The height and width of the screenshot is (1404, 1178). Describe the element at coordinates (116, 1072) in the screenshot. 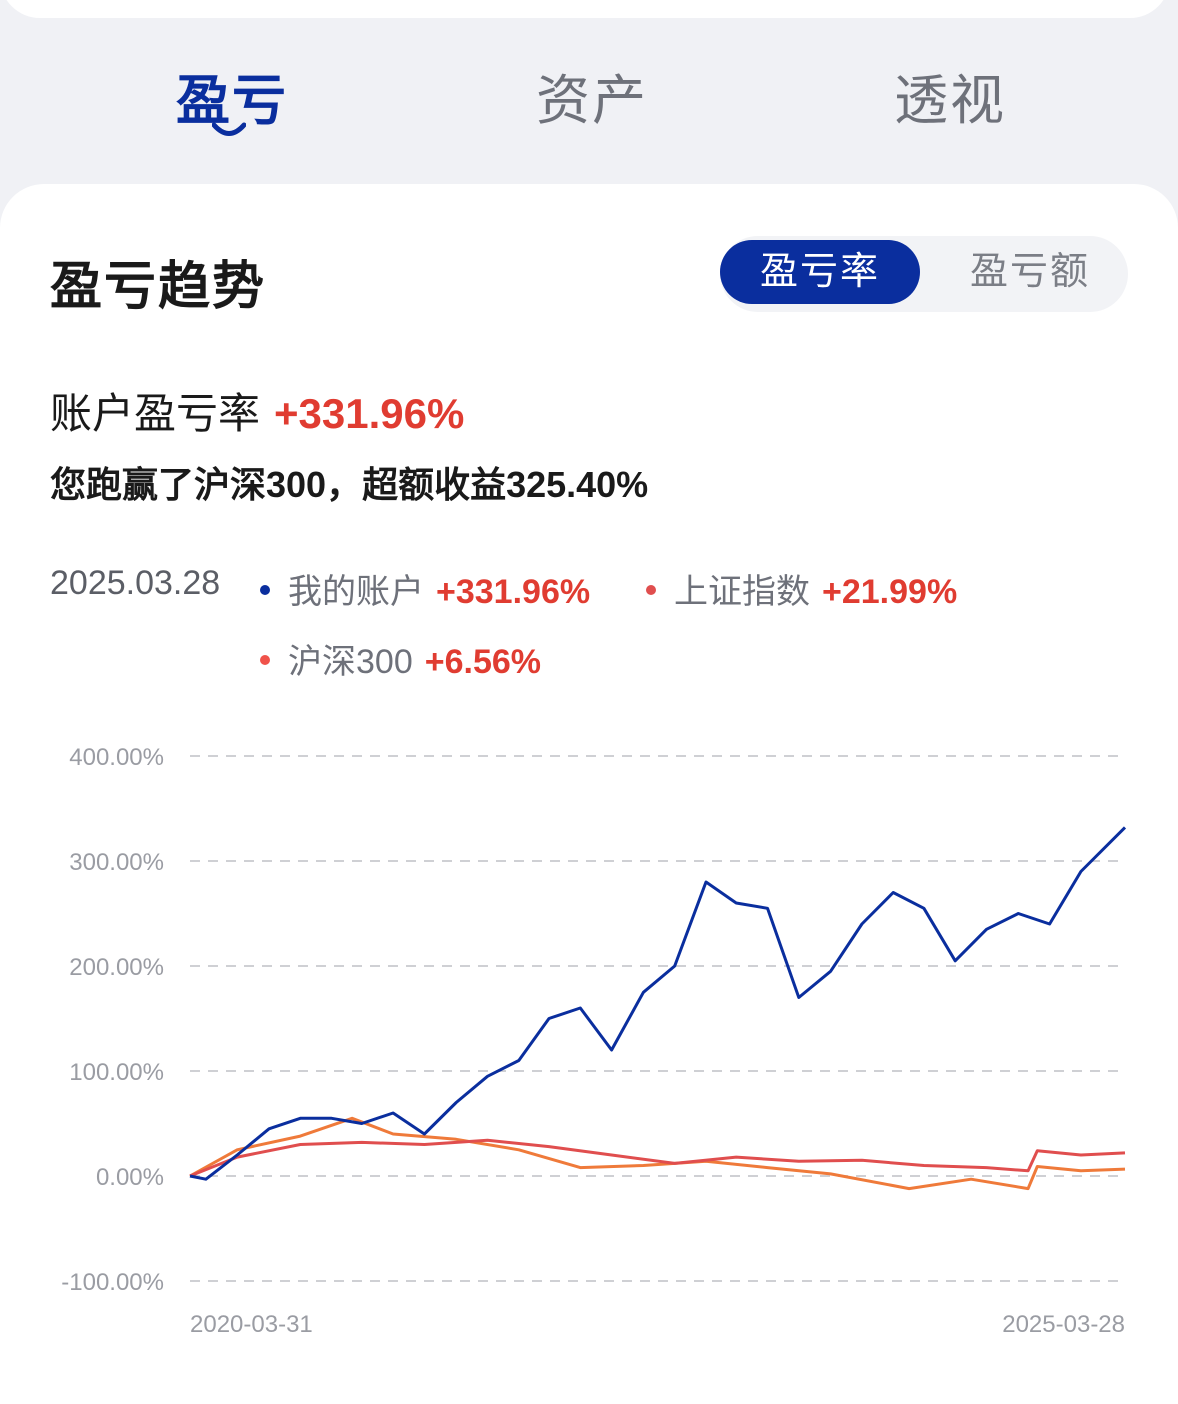

I see `y-tick-label: 100.00%` at that location.